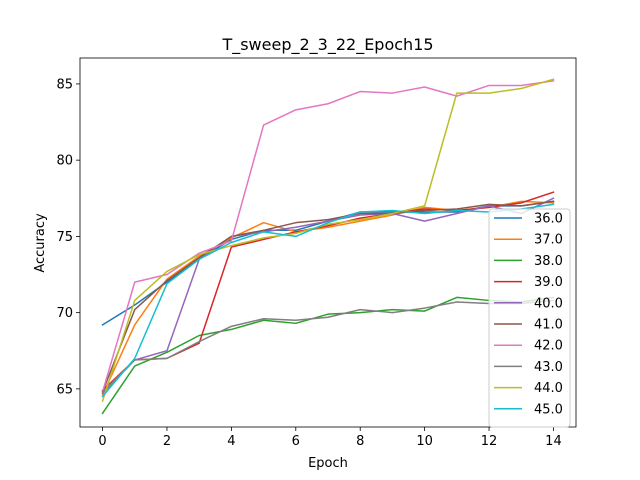 The height and width of the screenshot is (480, 640). What do you see at coordinates (64, 389) in the screenshot?
I see `y-tick-label: 65` at bounding box center [64, 389].